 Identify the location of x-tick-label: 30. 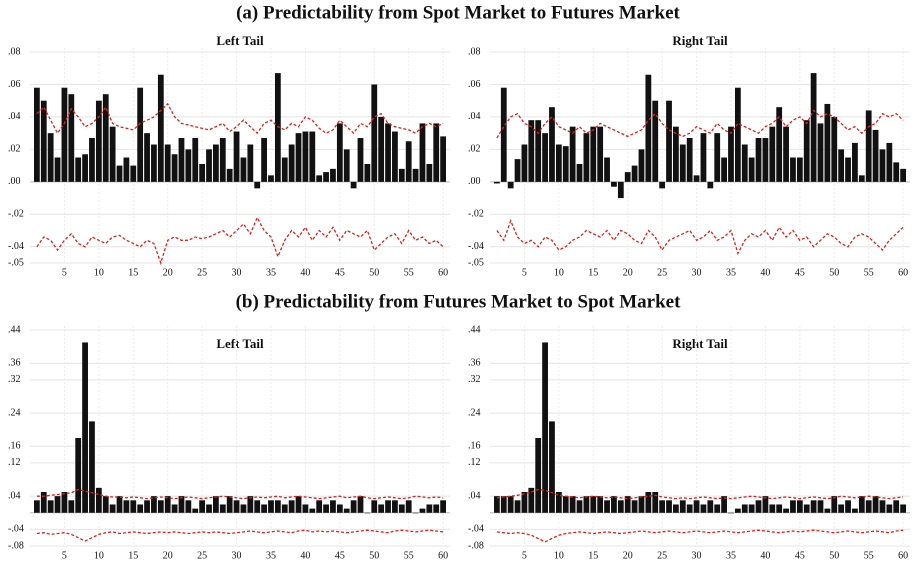
(237, 555).